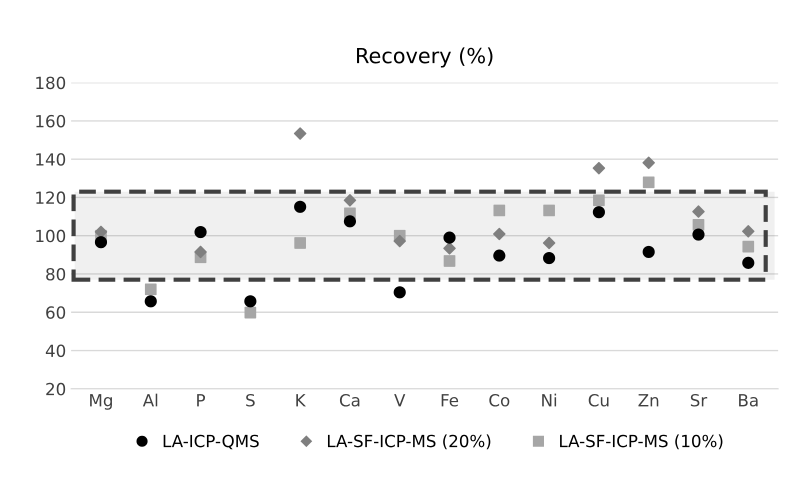  What do you see at coordinates (450, 400) in the screenshot?
I see `x-tick-label: Fe` at bounding box center [450, 400].